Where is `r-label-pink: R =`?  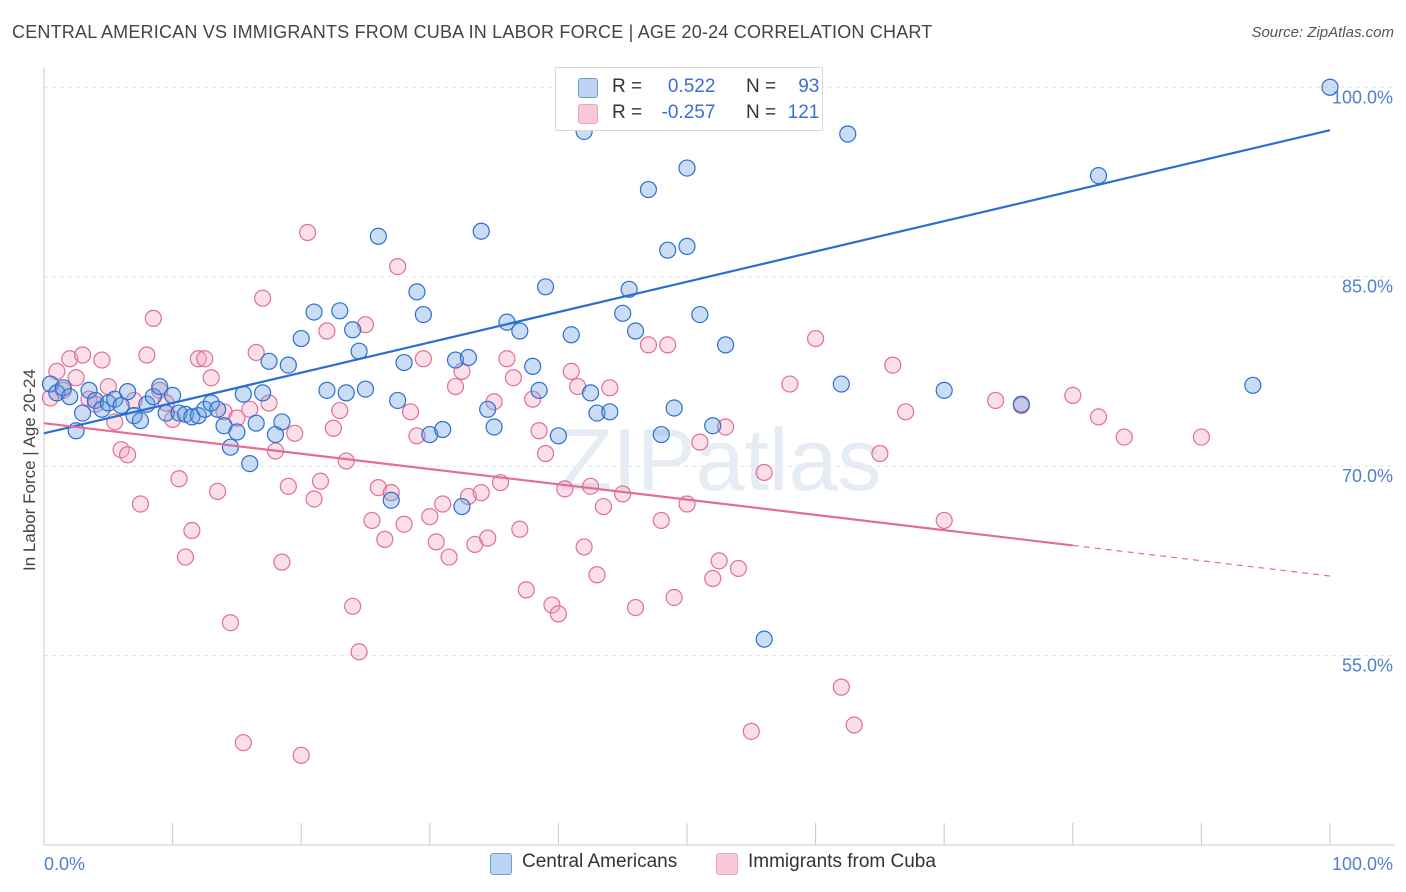
r-label-pink: R = is located at coordinates (627, 112).